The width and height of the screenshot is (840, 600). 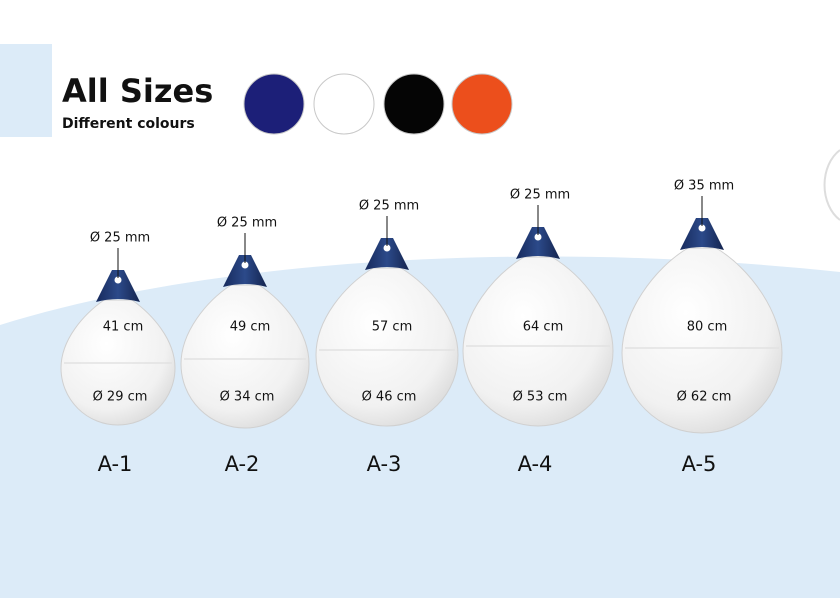 I want to click on diameter-label: Ø 34 cm, so click(x=247, y=397).